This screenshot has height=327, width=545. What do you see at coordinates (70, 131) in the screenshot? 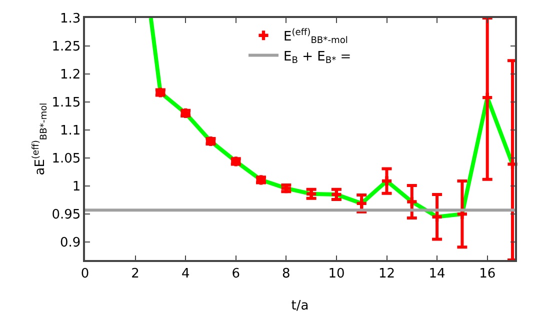
I see `y-tick-label: 1.1` at bounding box center [70, 131].